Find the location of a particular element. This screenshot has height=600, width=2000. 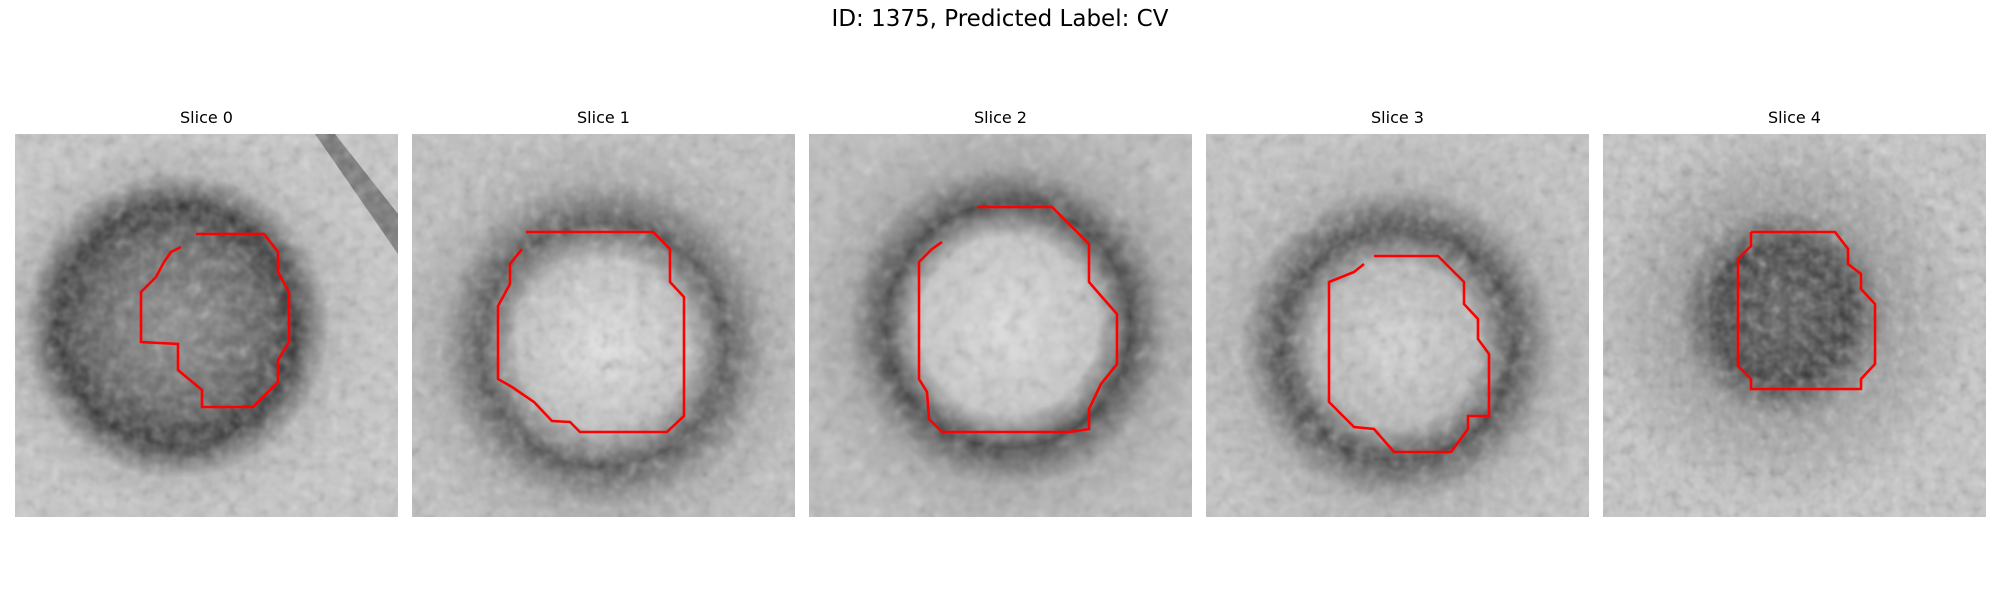

slice-3-contour is located at coordinates (1409, 354).